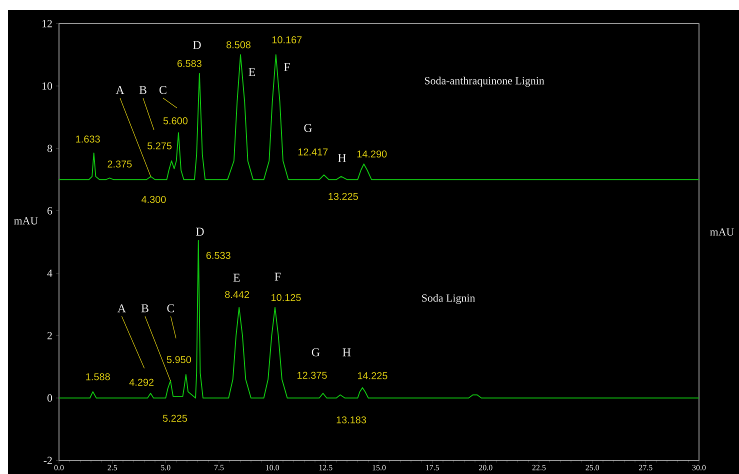 The height and width of the screenshot is (474, 739). What do you see at coordinates (48, 460) in the screenshot?
I see `y-tick-label: -2` at bounding box center [48, 460].